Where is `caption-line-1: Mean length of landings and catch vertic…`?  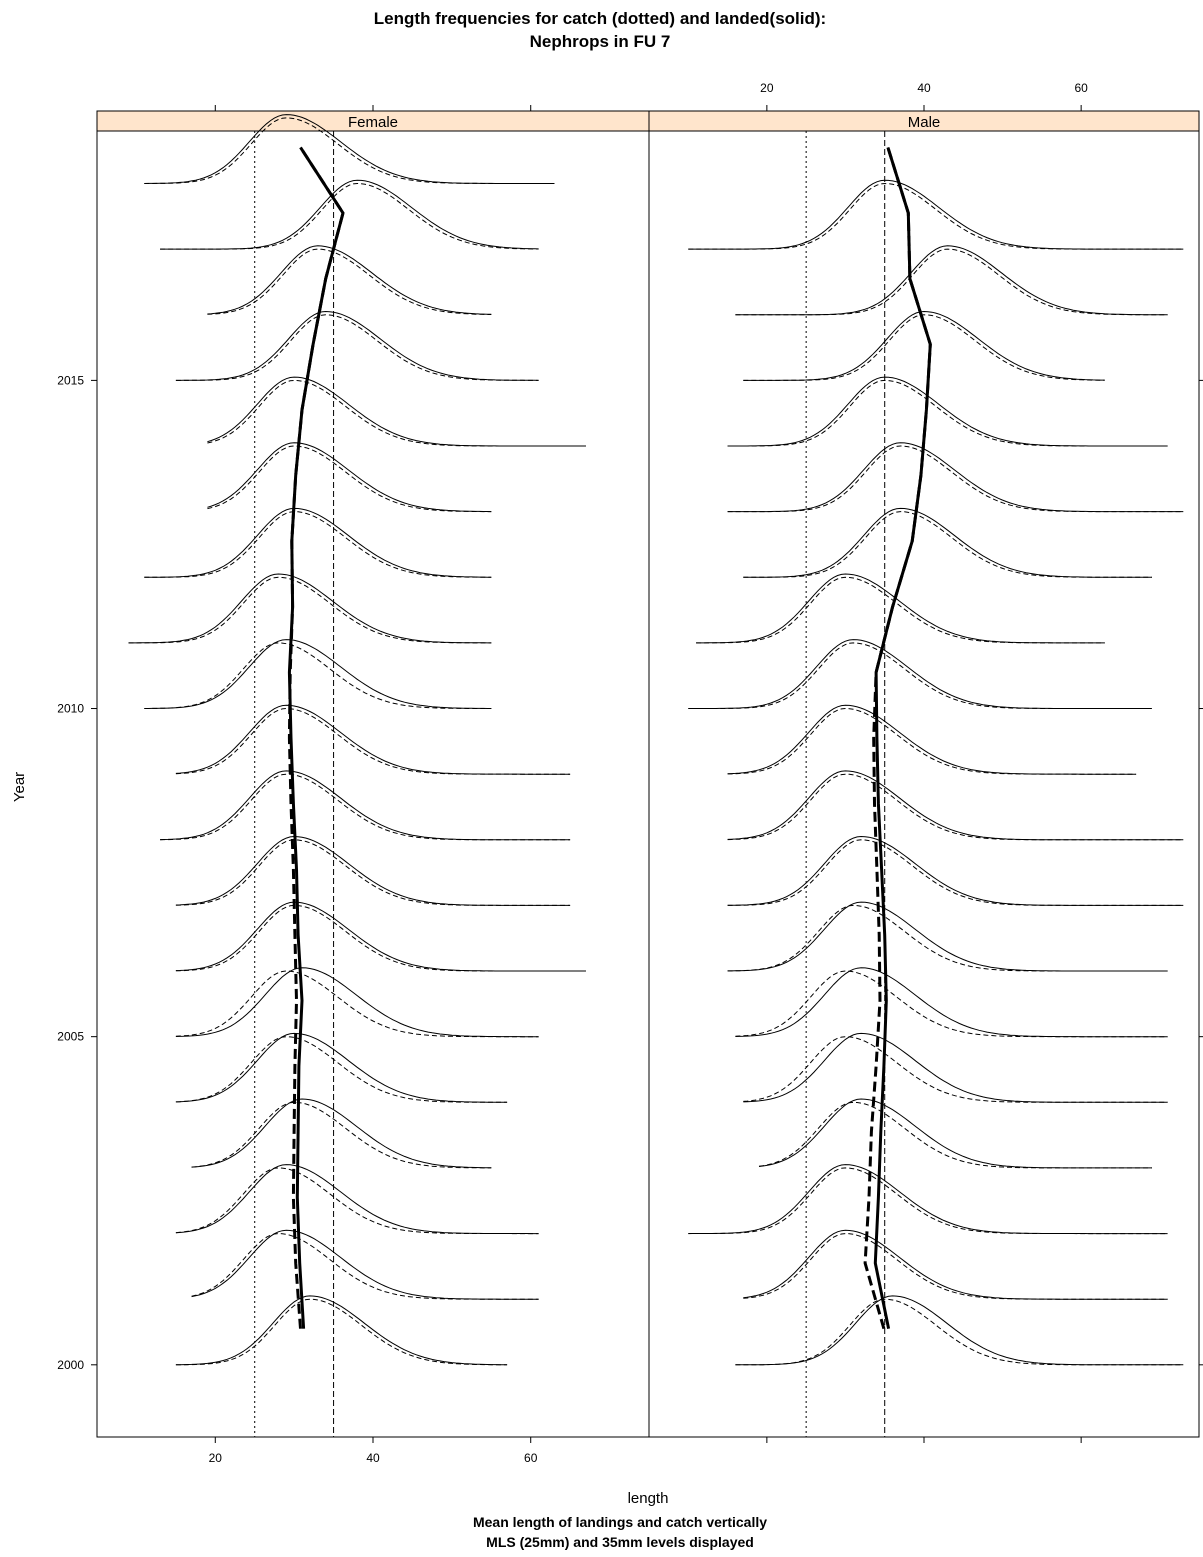 caption-line-1: Mean length of landings and catch vertic… is located at coordinates (620, 1522).